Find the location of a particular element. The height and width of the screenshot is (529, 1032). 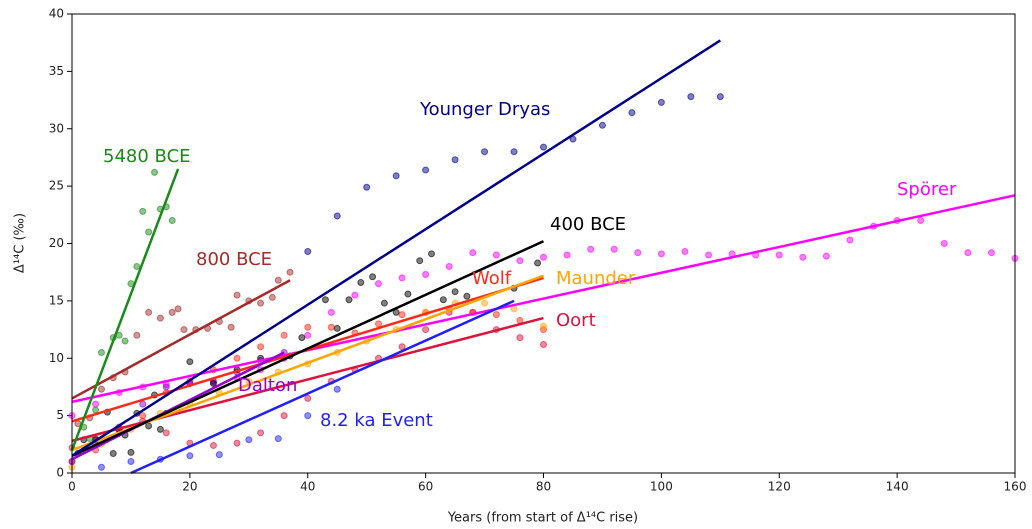

y-tick-label: 25 is located at coordinates (56, 186).